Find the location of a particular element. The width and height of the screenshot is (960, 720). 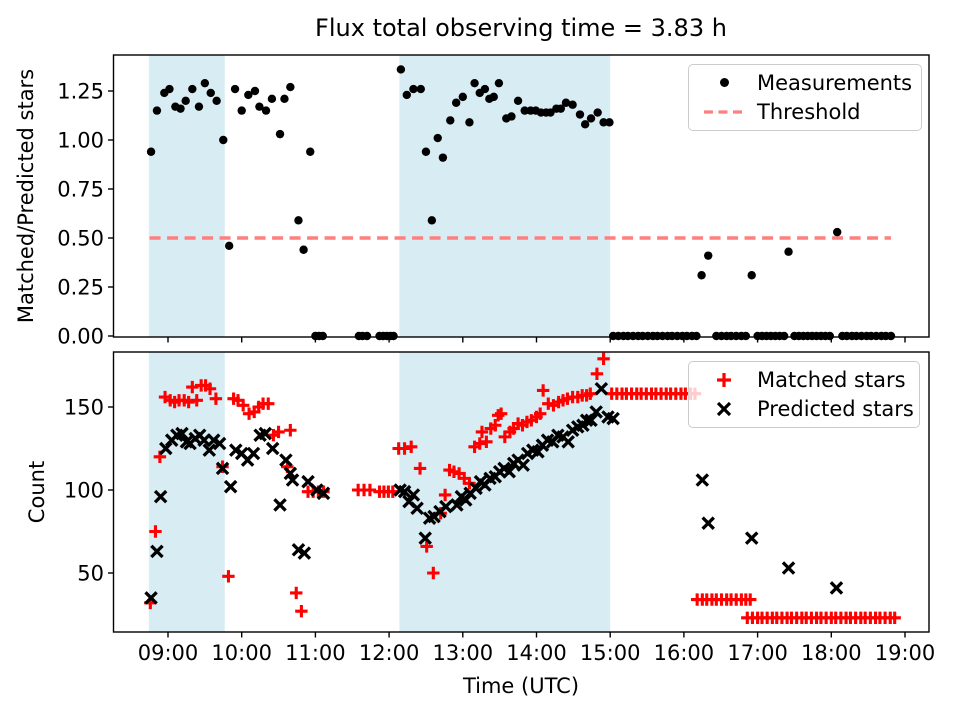

x-tick-label: 15:00 is located at coordinates (610, 653).